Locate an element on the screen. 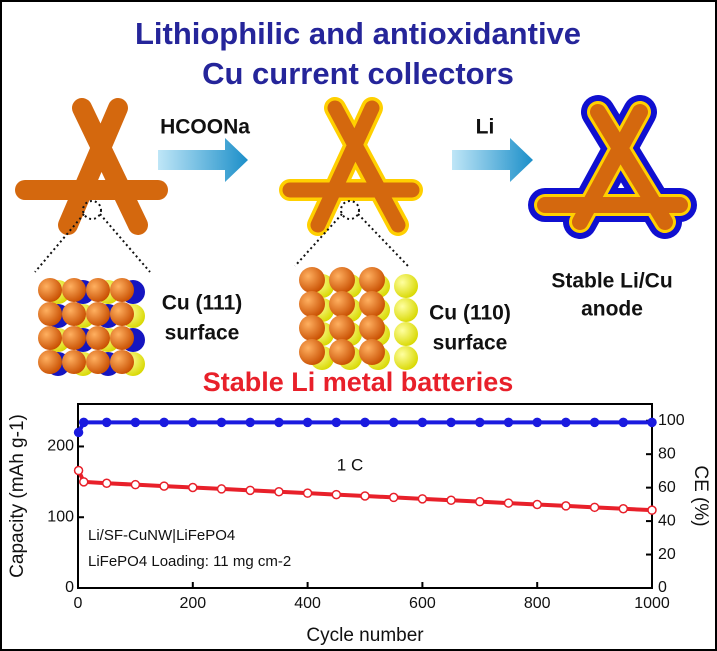  cu110-model is located at coordinates (358, 318).